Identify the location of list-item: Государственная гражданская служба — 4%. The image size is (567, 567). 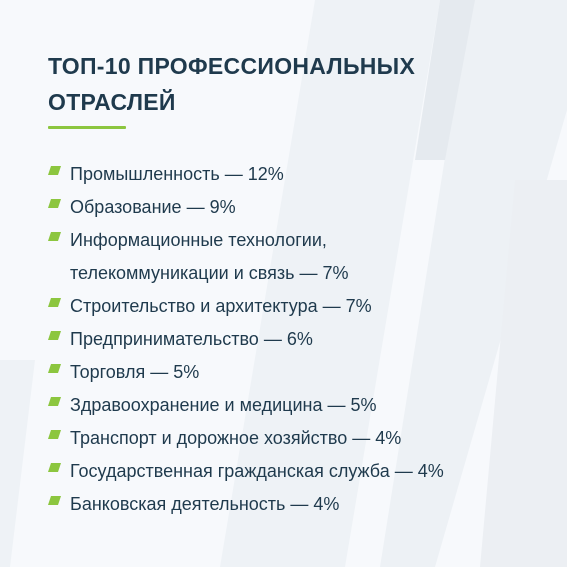
(298, 471).